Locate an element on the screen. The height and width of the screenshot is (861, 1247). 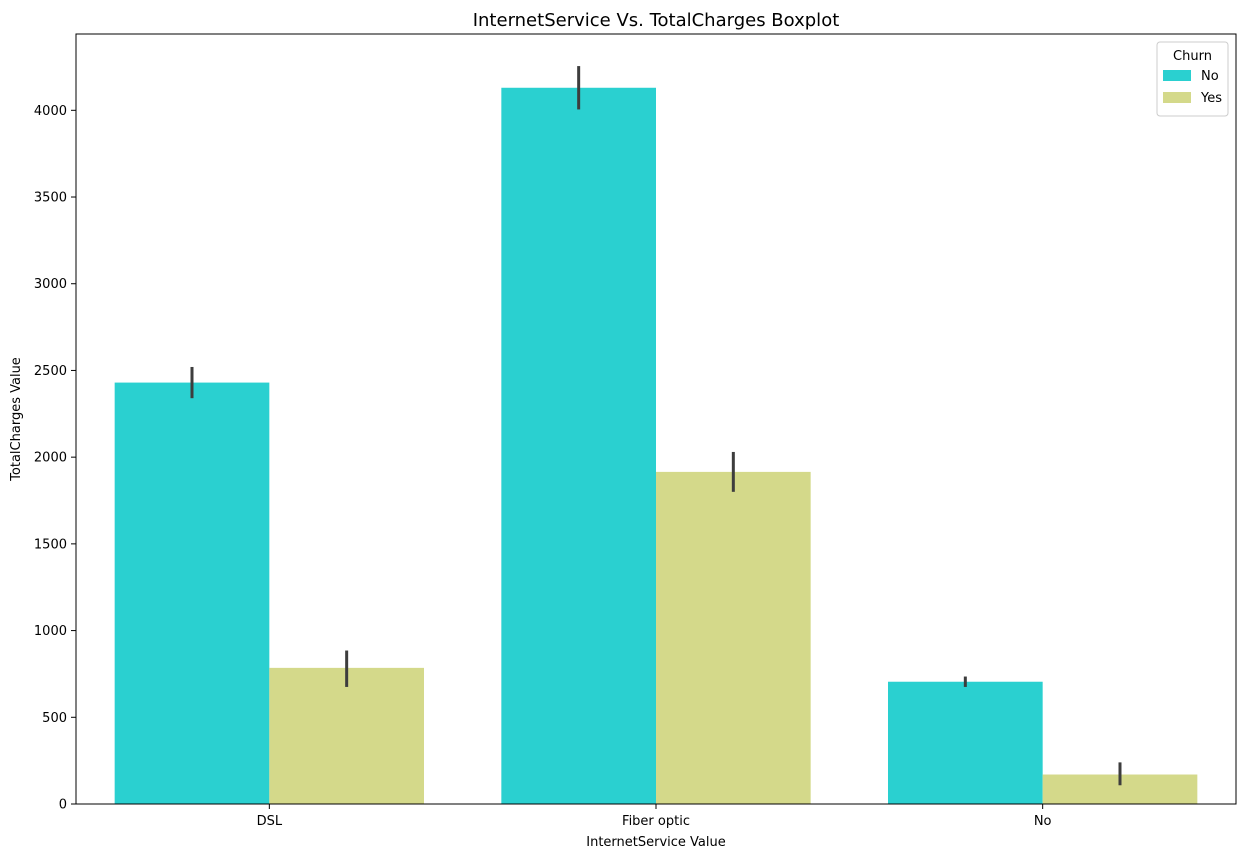
y-tick-label: 3000 is located at coordinates (50, 284).